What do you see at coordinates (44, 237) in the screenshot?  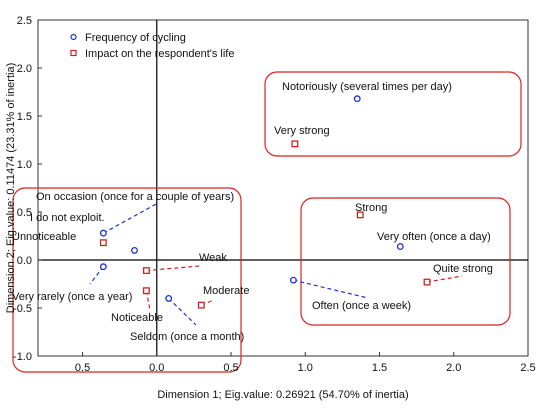 I see `point-label: Unnoticeable` at bounding box center [44, 237].